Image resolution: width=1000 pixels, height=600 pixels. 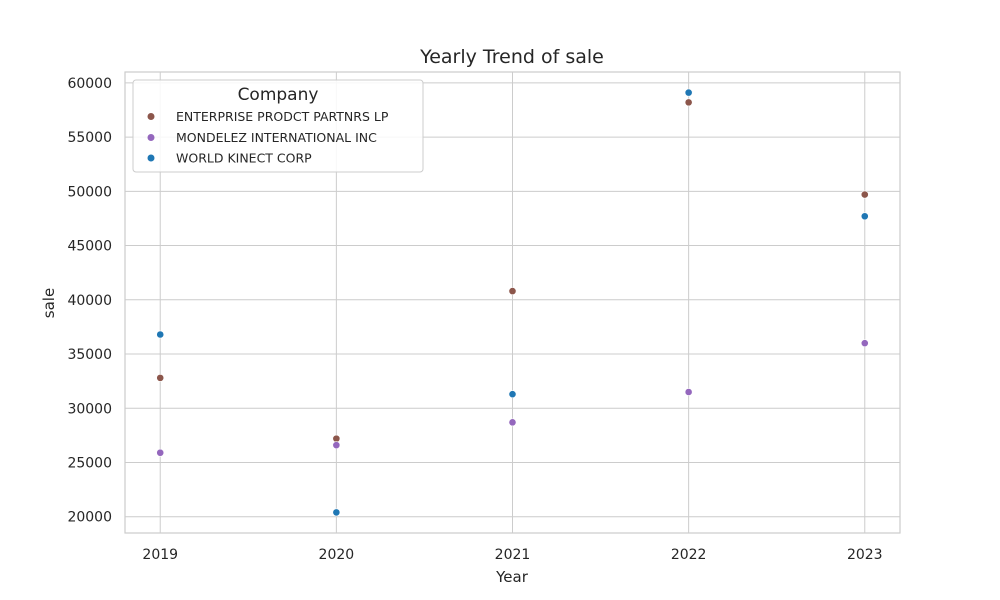 I want to click on y-tick-label: 30000, so click(x=89, y=409).